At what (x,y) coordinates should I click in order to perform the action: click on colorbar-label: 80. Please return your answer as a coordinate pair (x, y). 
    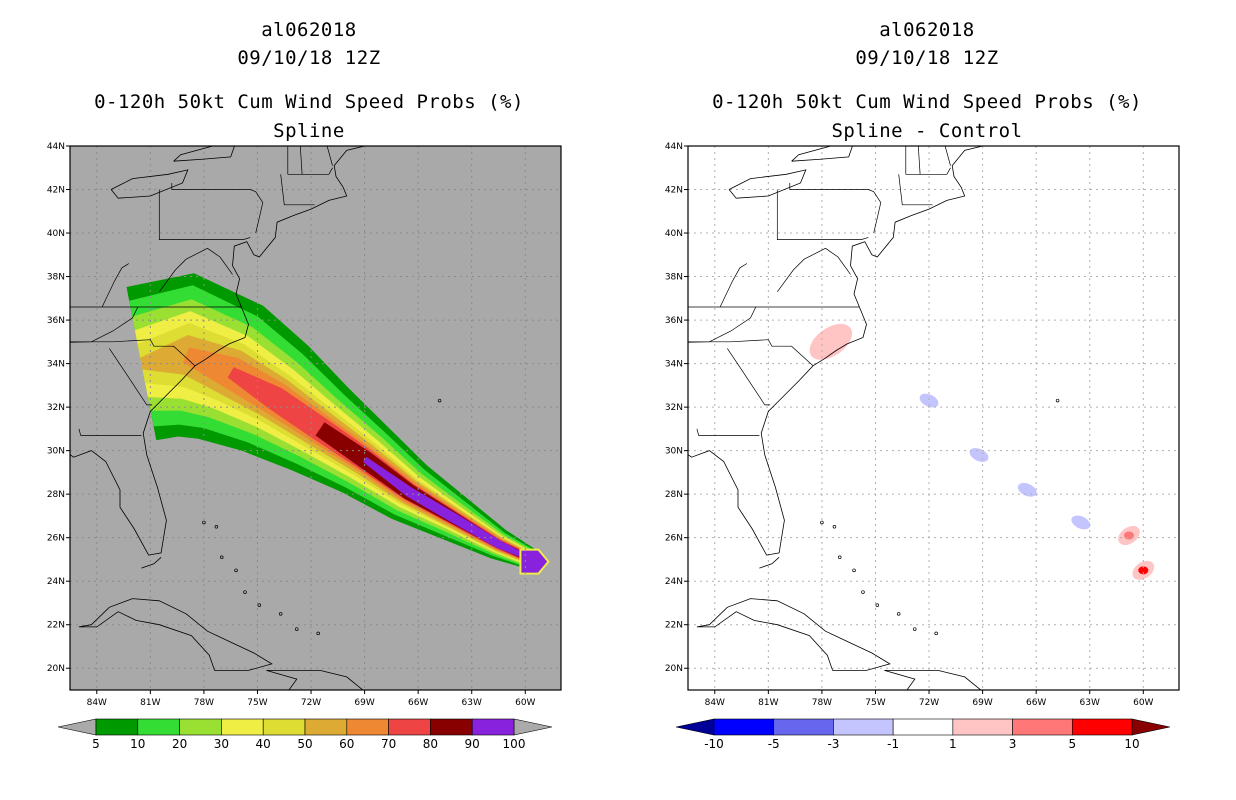
    Looking at the image, I should click on (430, 744).